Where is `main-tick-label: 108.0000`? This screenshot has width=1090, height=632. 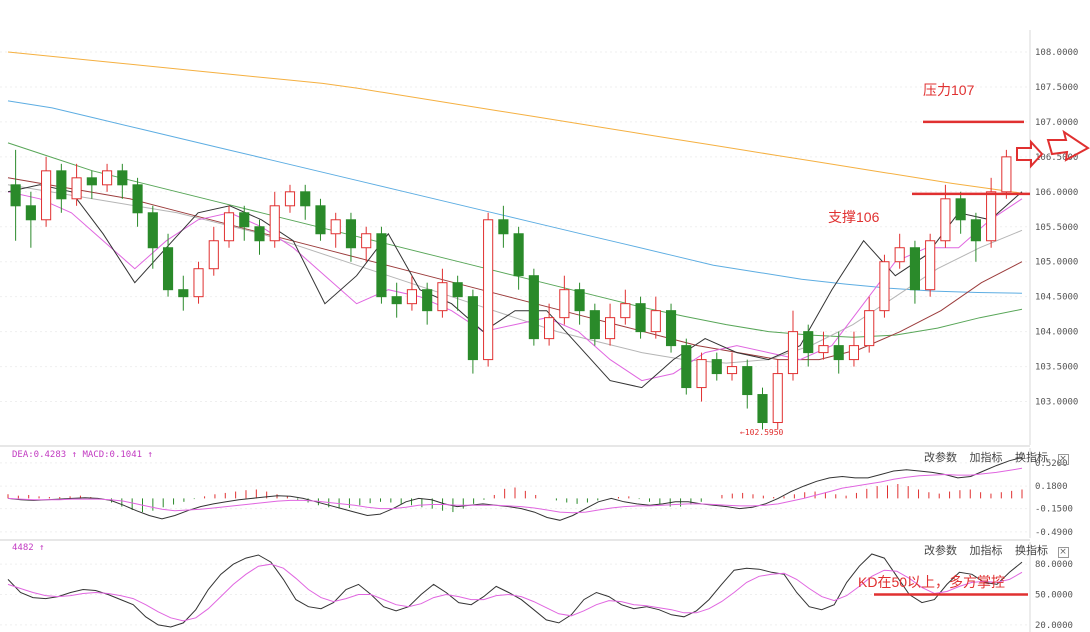 main-tick-label: 108.0000 is located at coordinates (1056, 53).